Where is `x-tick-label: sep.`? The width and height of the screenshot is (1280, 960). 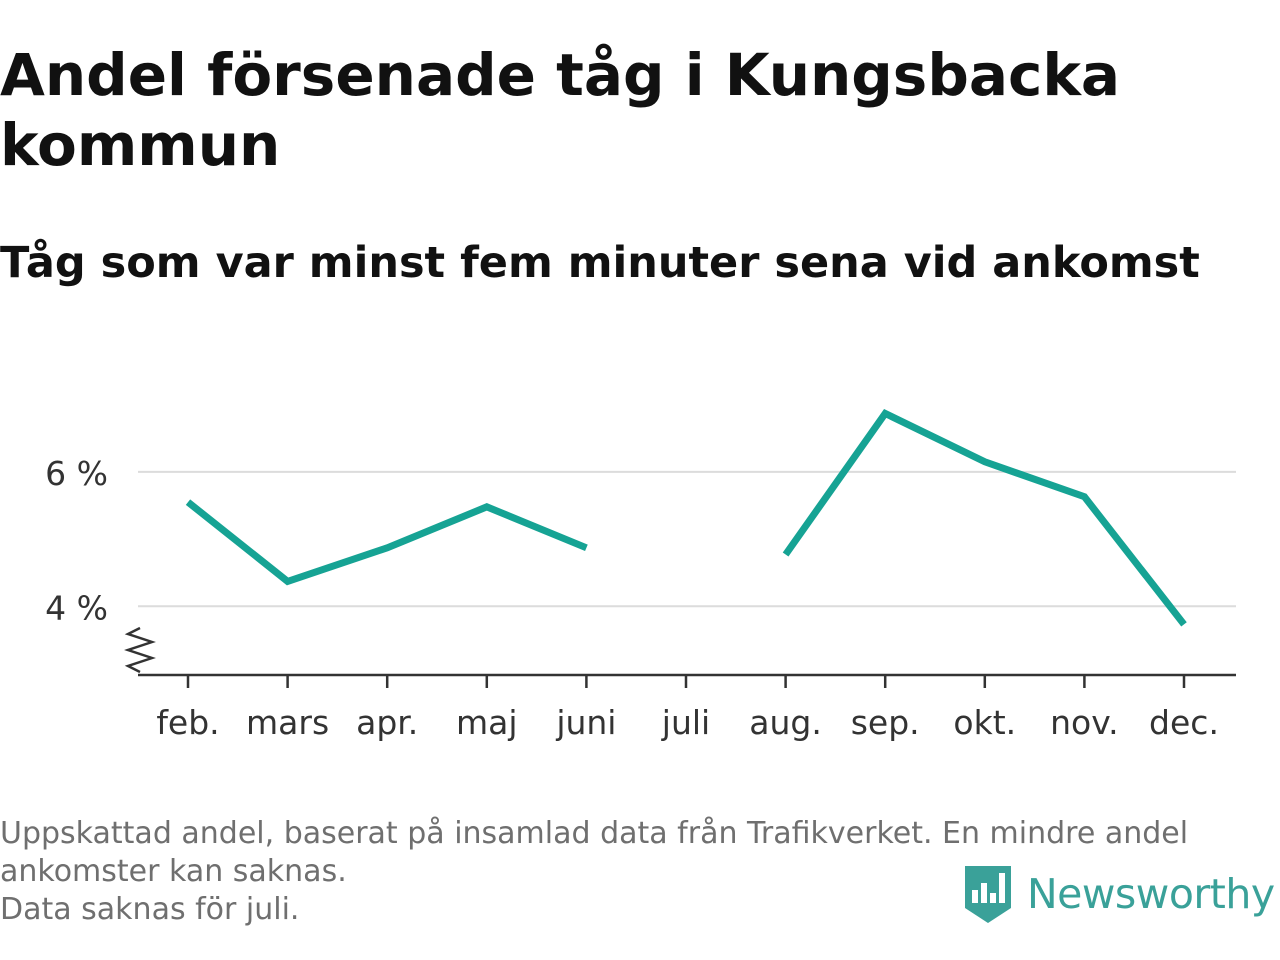
x-tick-label: sep. is located at coordinates (885, 722).